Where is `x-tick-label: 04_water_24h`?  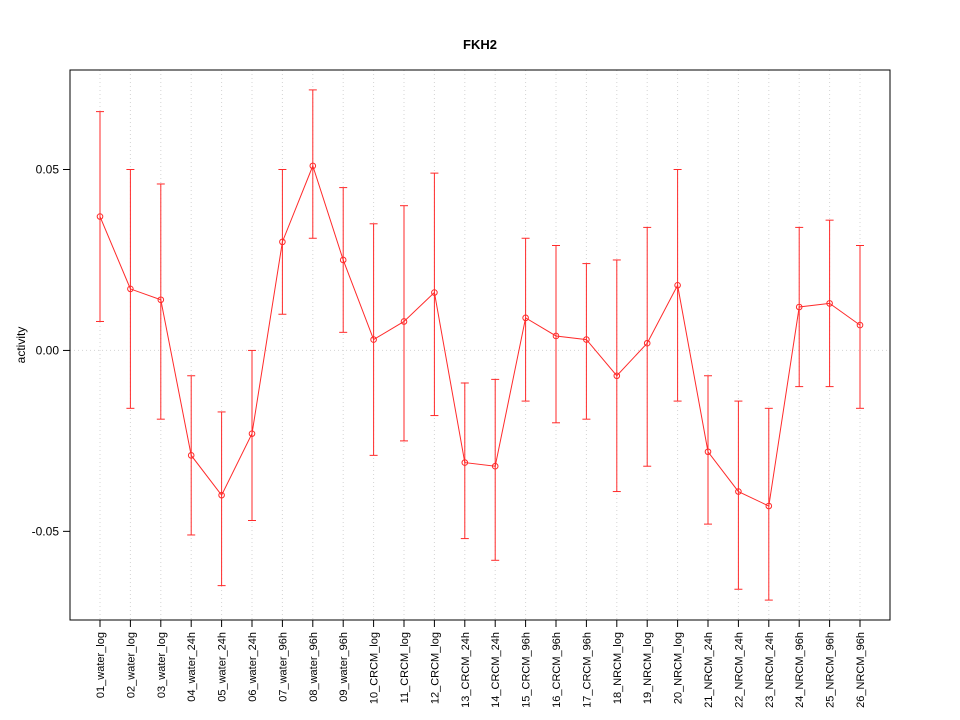
x-tick-label: 04_water_24h is located at coordinates (192, 667).